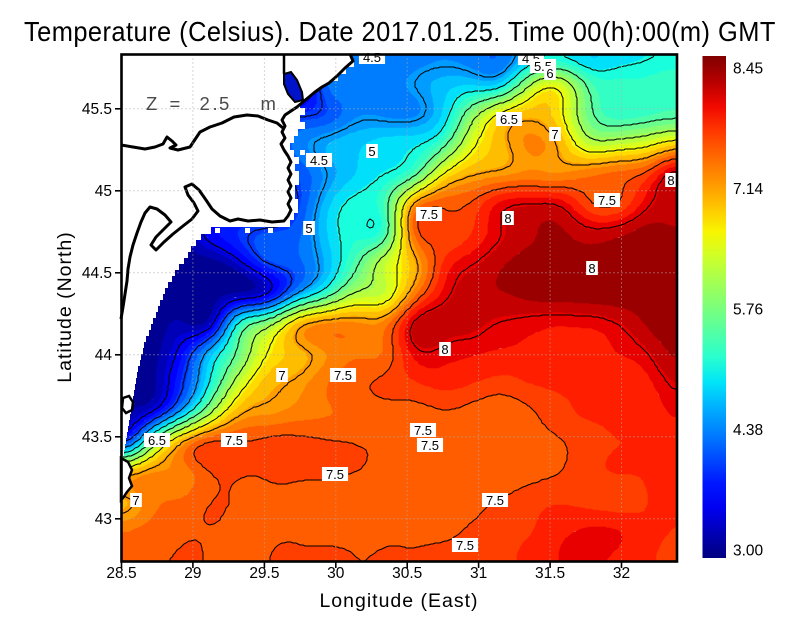 Image resolution: width=800 pixels, height=618 pixels. Describe the element at coordinates (65, 306) in the screenshot. I see `svg-text: Latitude (North)` at that location.